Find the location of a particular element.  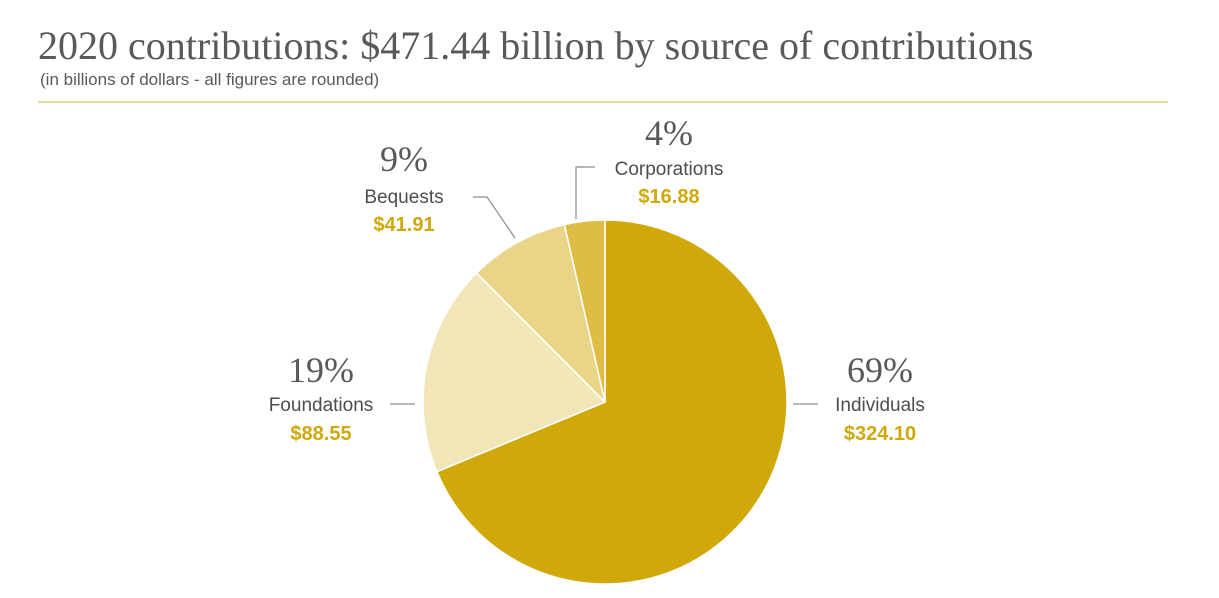

percent-label-bequests: 9% is located at coordinates (404, 159).